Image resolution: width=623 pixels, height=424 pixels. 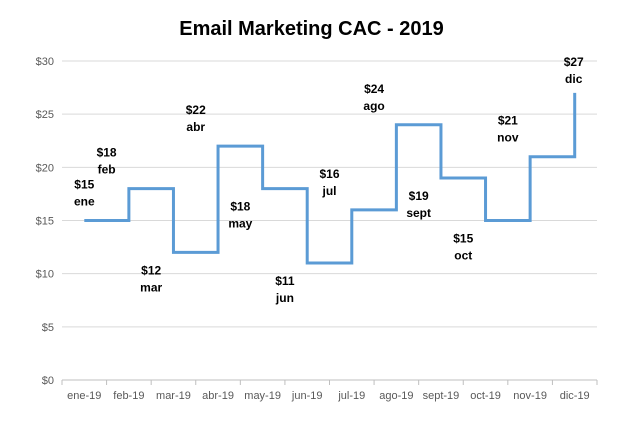 What do you see at coordinates (45, 115) in the screenshot?
I see `y-tick-label: $25` at bounding box center [45, 115].